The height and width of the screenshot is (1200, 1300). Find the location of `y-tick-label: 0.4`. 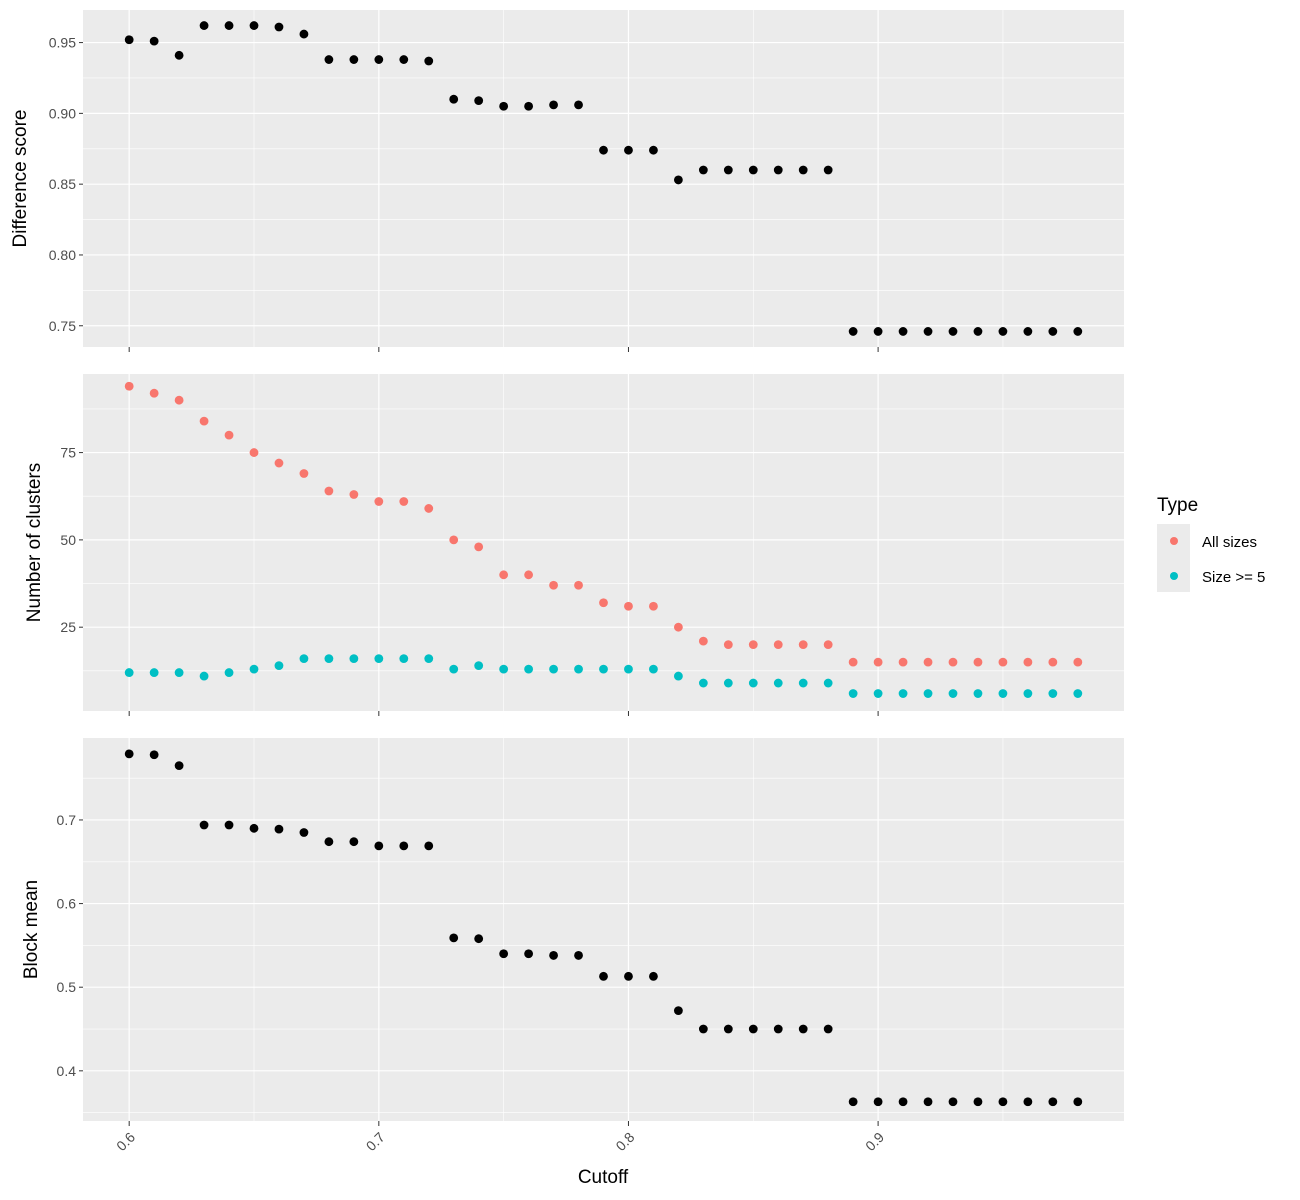

y-tick-label: 0.4 is located at coordinates (67, 1071).